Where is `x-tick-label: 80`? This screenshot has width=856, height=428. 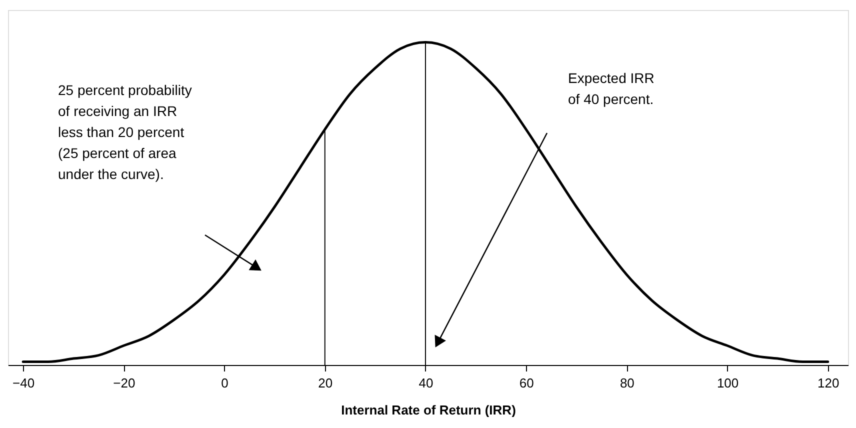
x-tick-label: 80 is located at coordinates (627, 383).